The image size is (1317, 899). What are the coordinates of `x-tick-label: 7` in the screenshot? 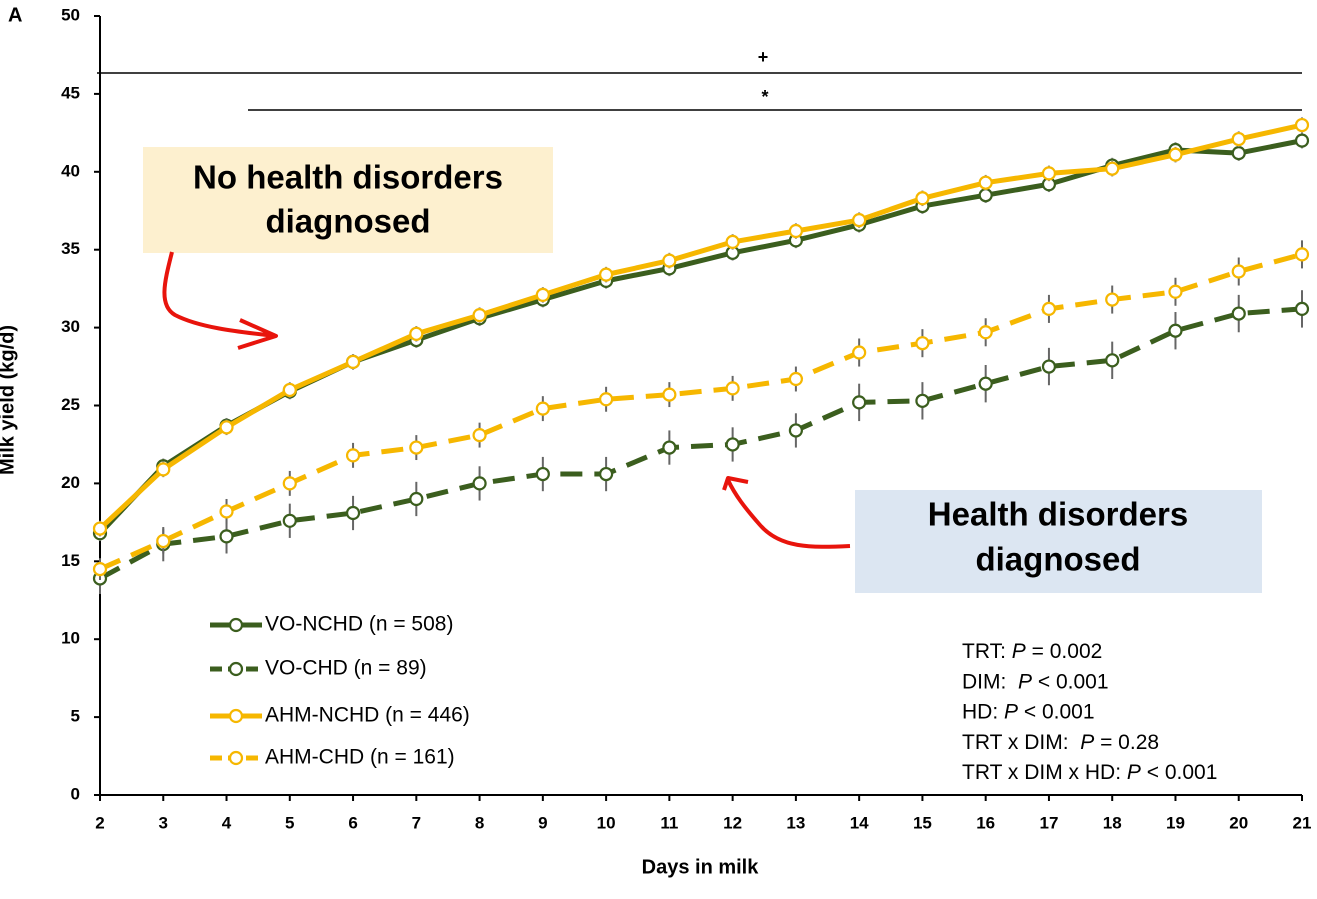 It's located at (416, 822).